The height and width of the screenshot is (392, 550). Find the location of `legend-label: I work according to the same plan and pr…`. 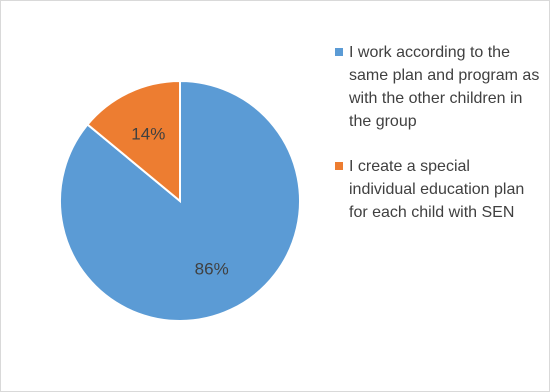

legend-label: I work according to the same plan and pr… is located at coordinates (444, 87).